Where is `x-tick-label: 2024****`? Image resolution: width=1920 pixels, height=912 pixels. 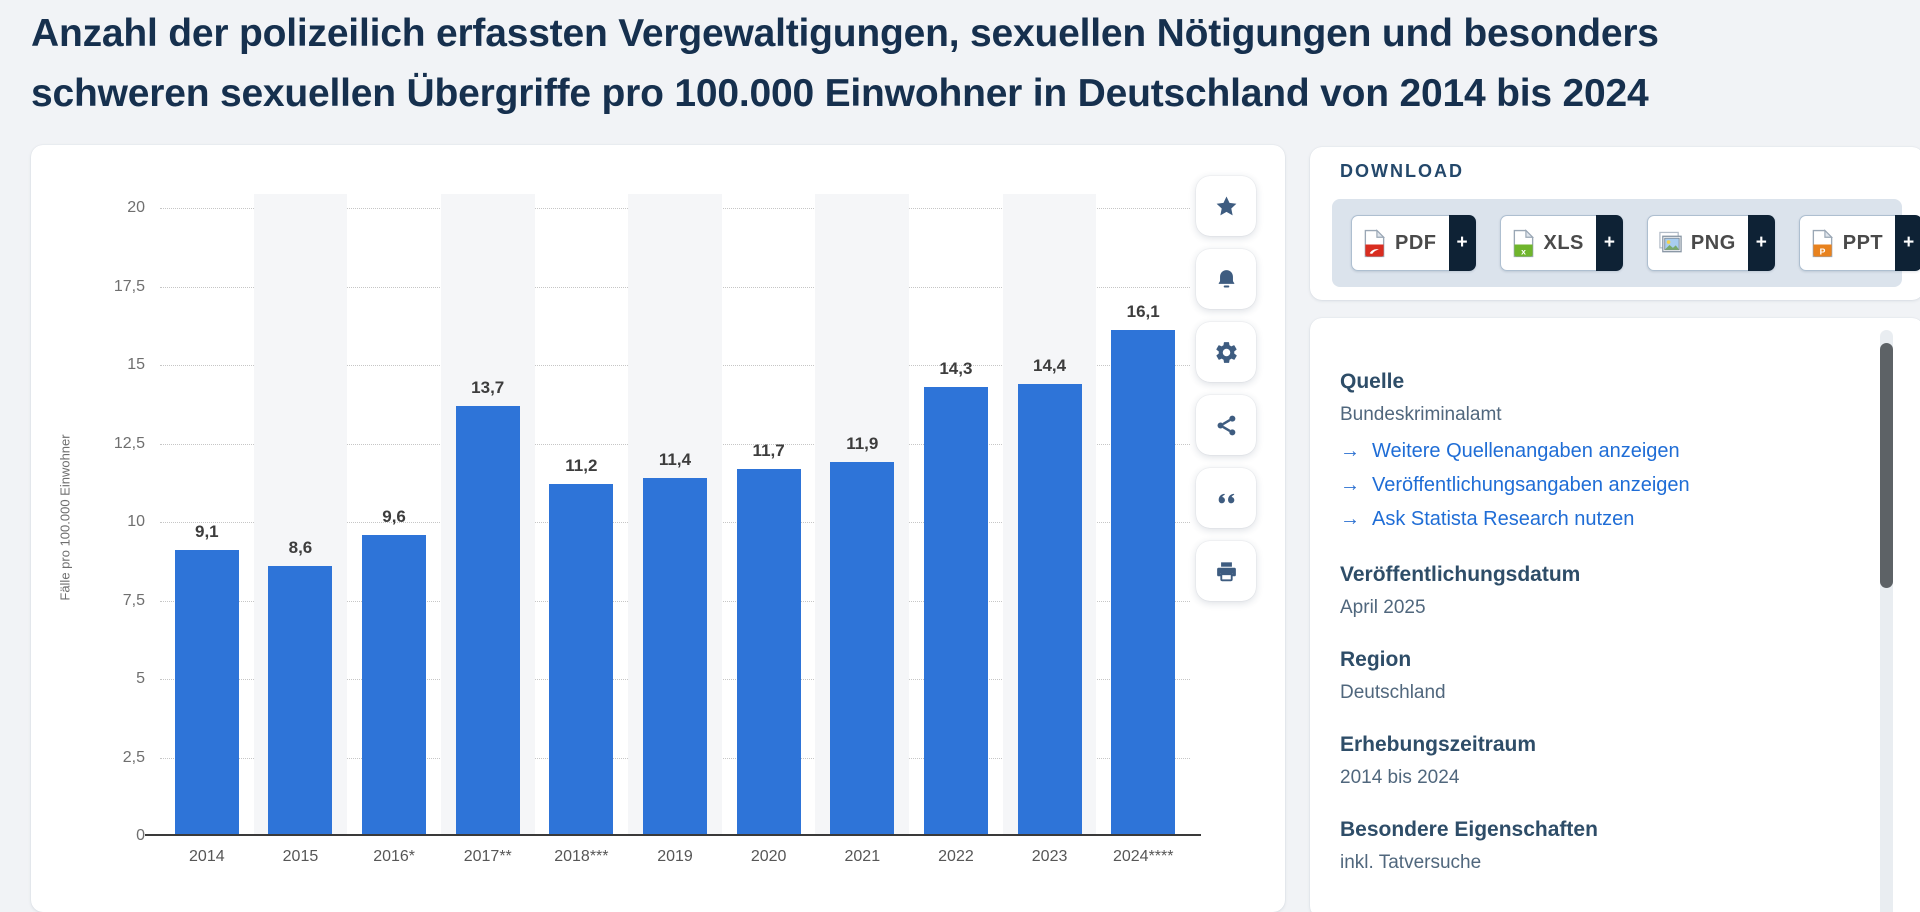 x-tick-label: 2024**** is located at coordinates (1143, 856).